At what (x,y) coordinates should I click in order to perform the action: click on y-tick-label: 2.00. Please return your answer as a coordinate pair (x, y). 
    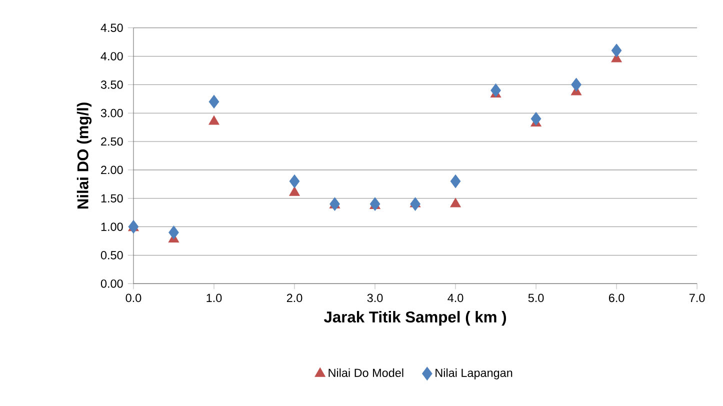
    Looking at the image, I should click on (112, 170).